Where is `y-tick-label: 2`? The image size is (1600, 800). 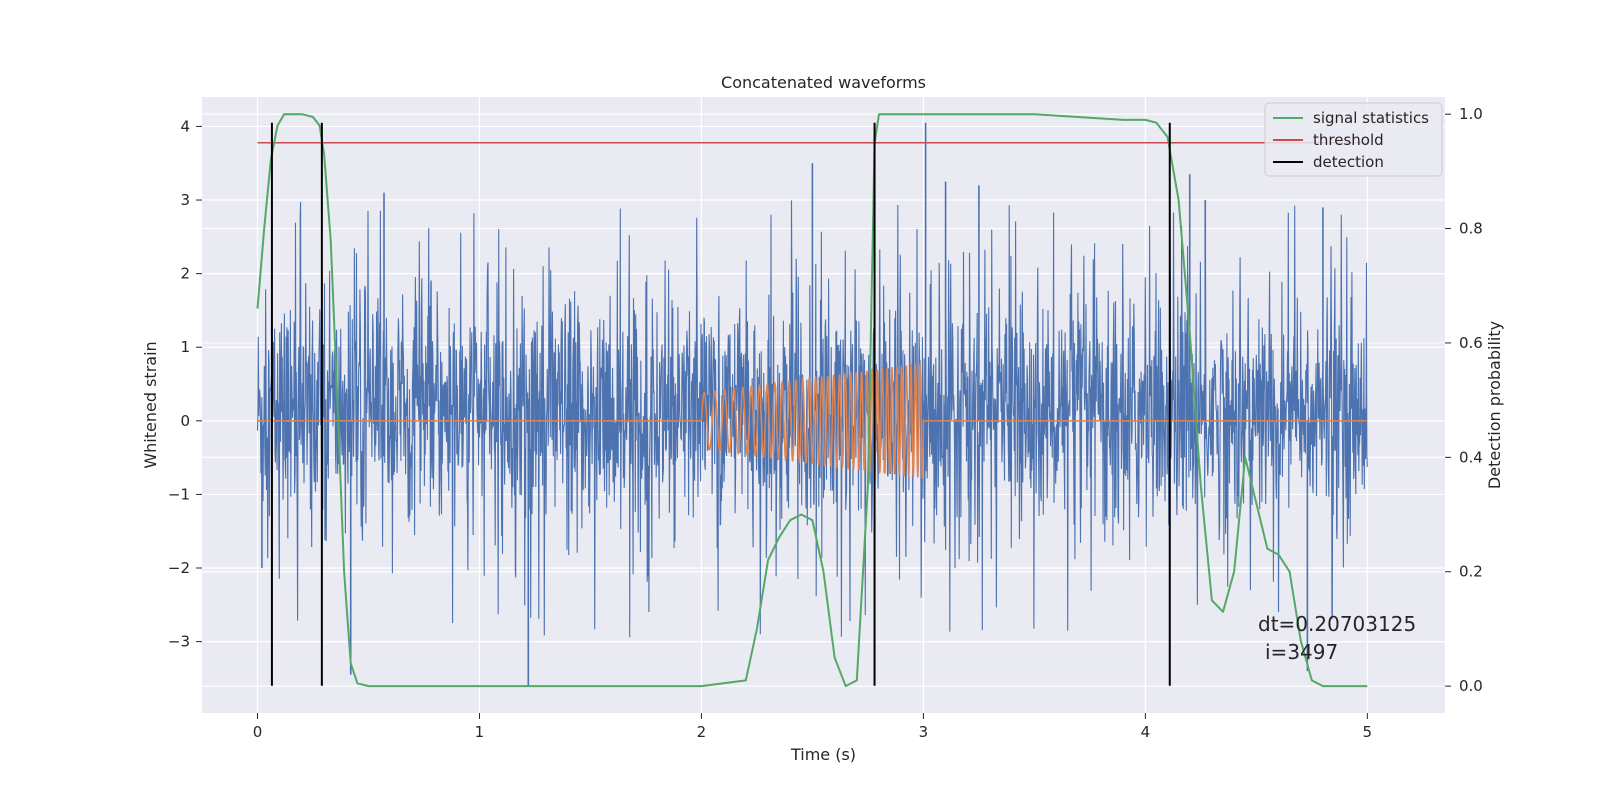
y-tick-label: 2 is located at coordinates (185, 274).